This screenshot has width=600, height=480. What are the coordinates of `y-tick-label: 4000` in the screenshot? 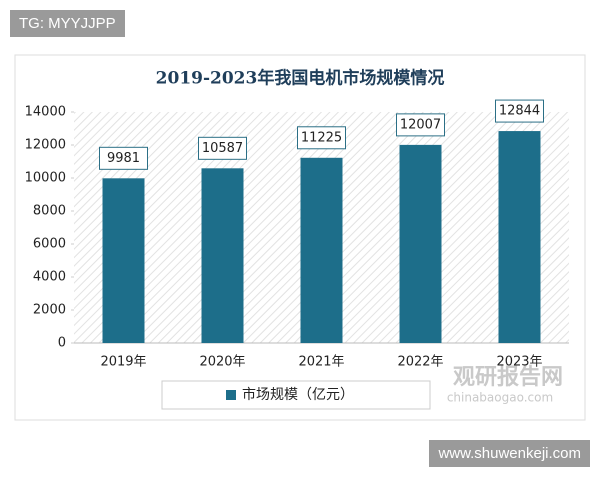 It's located at (49, 277).